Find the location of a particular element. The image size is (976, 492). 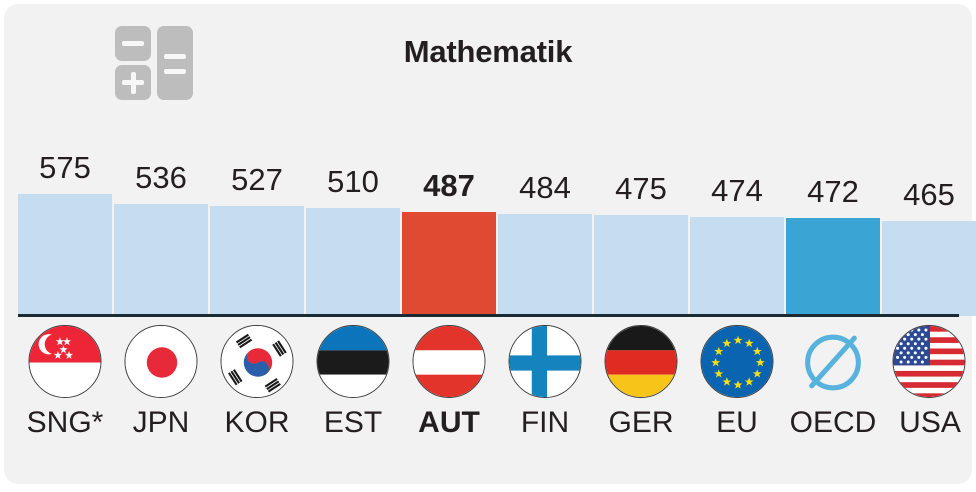

bar-value-label: 475 is located at coordinates (641, 188).